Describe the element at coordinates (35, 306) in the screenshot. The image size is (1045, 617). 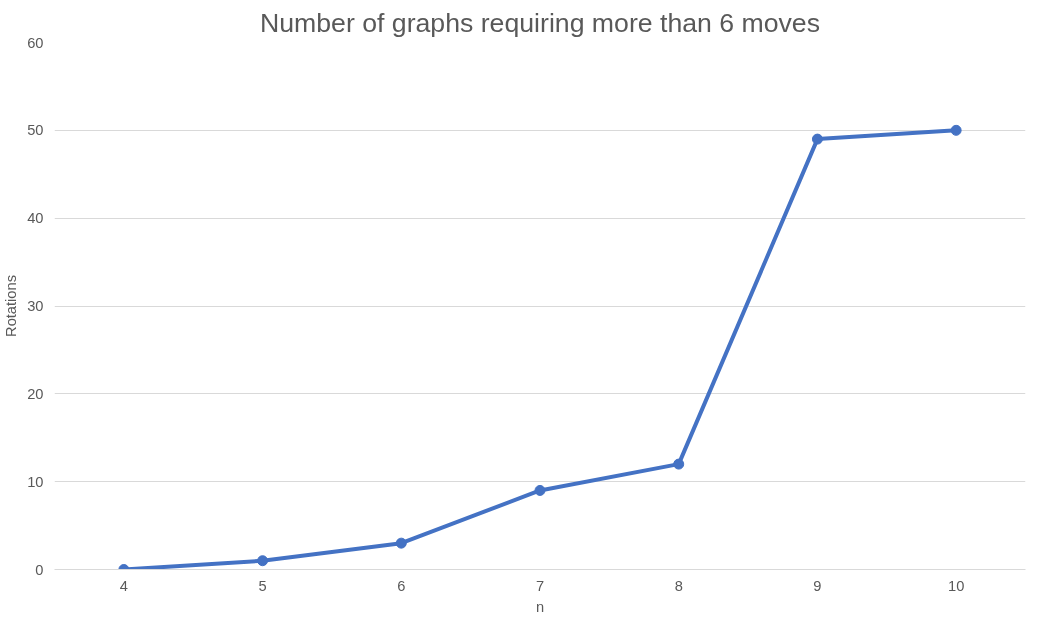
I see `y-tick-label: 30` at that location.